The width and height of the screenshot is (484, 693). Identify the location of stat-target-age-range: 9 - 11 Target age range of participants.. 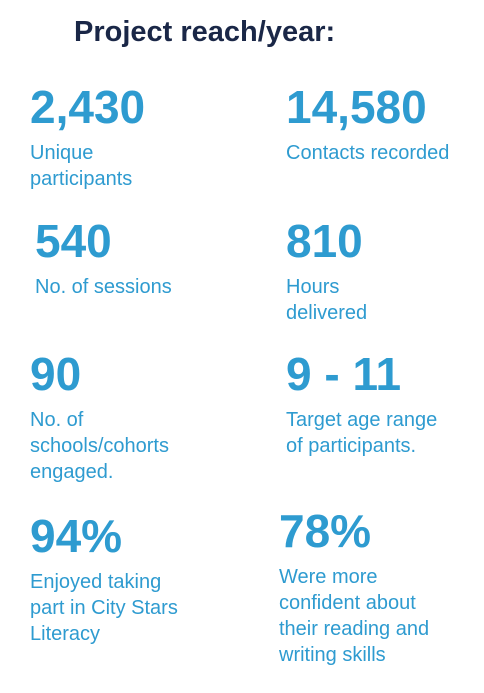
(361, 404).